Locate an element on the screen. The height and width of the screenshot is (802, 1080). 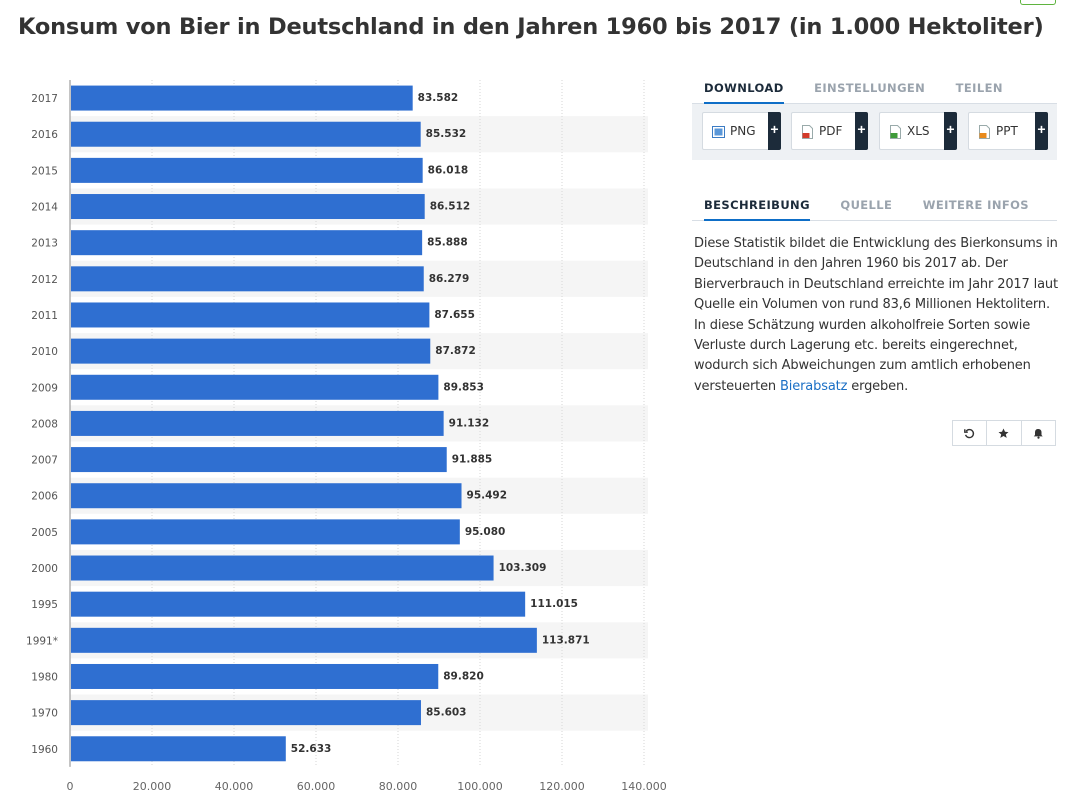
category-label: 2013 is located at coordinates (44, 244).